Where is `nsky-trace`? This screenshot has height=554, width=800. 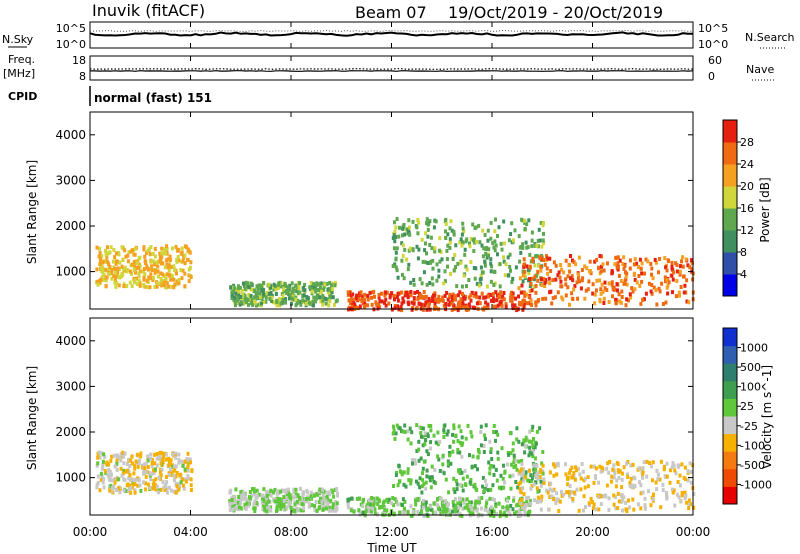
nsky-trace is located at coordinates (391, 34).